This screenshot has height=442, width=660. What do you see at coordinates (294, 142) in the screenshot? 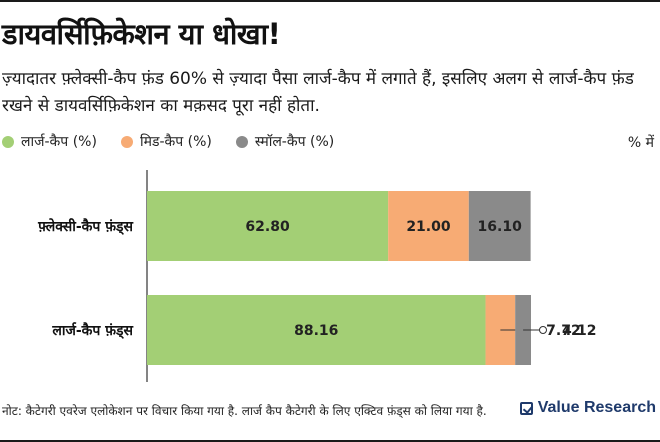
I see `legend-label-small-cap: स्मॉल-कैप (%)` at bounding box center [294, 142].